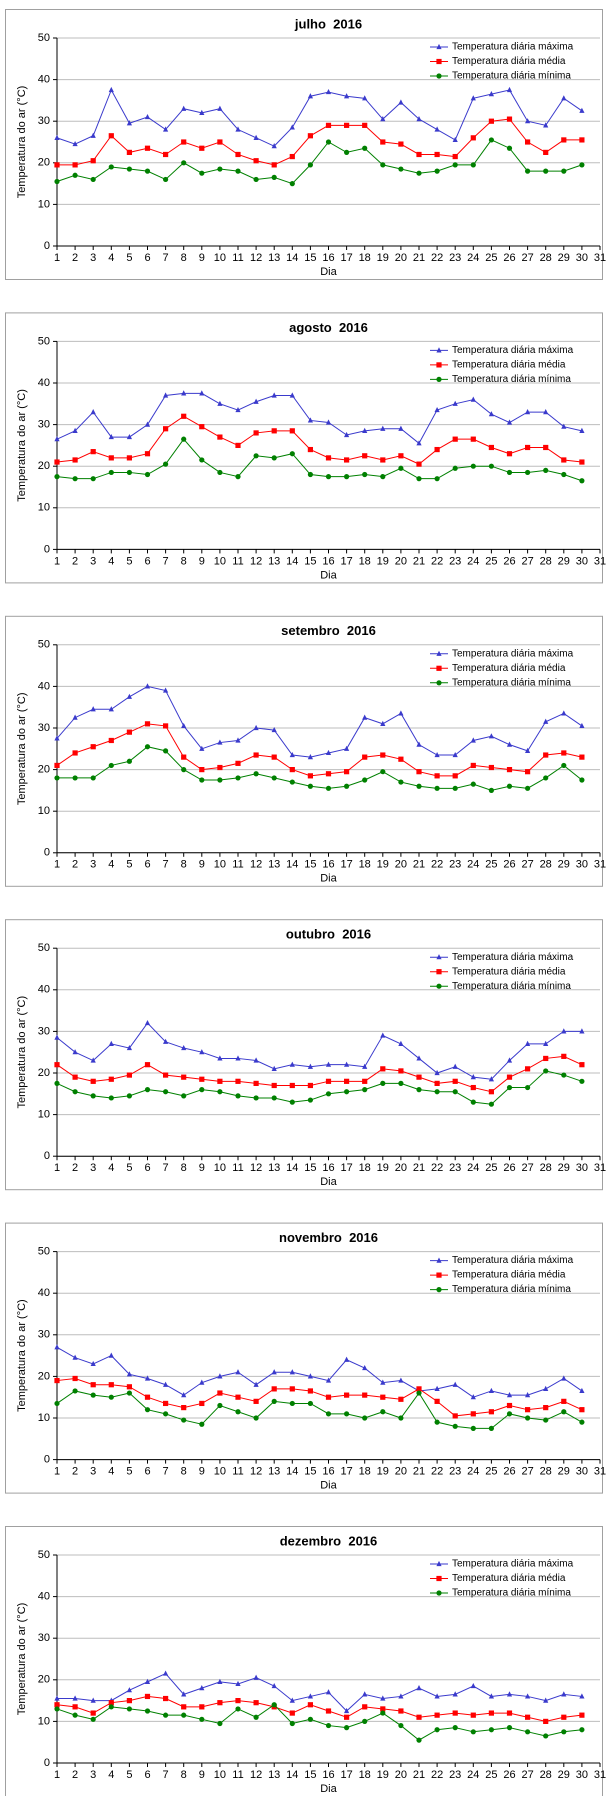 The height and width of the screenshot is (1801, 608). I want to click on x-tick-label: 9, so click(202, 561).